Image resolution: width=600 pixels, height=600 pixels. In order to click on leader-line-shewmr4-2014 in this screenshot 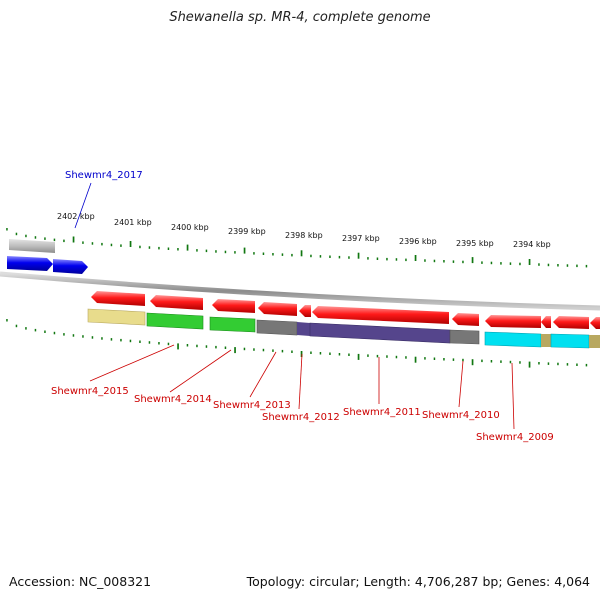, I will do `click(200, 371)`.